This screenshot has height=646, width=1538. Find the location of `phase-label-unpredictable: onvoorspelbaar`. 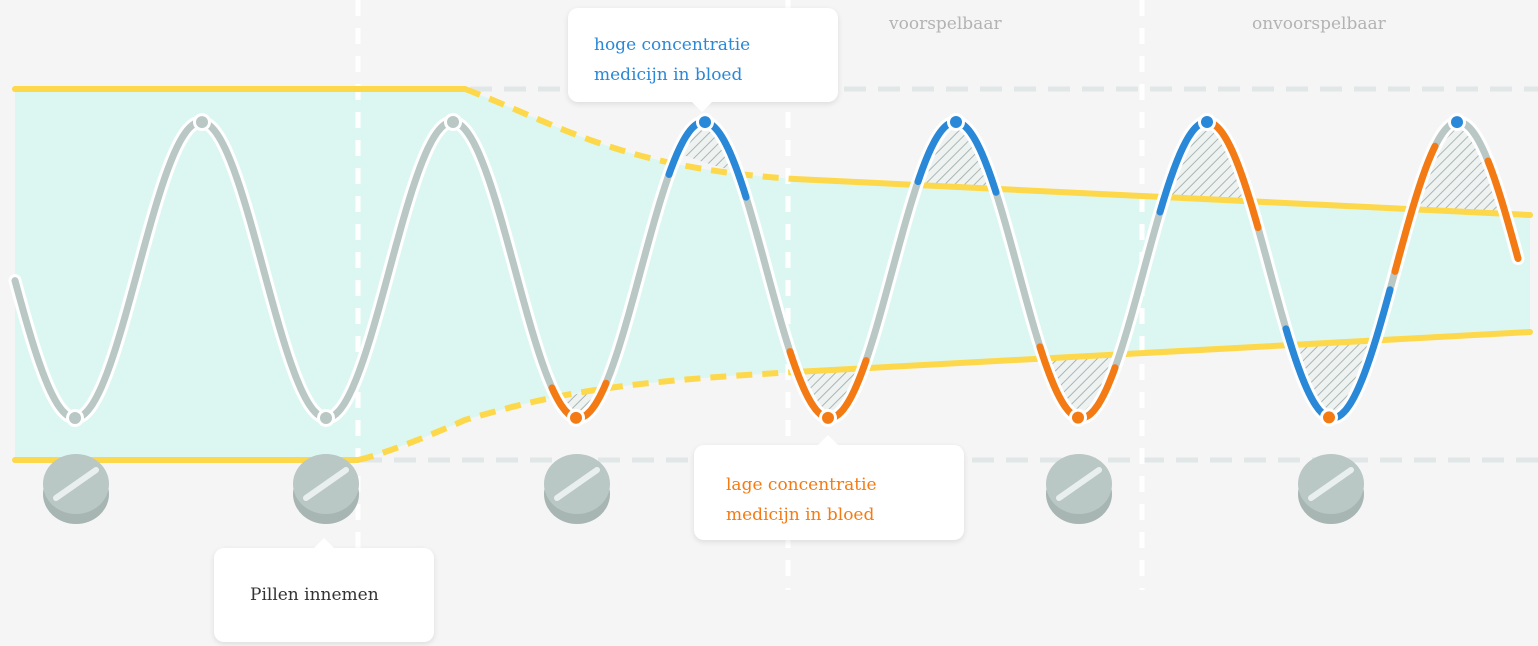

phase-label-unpredictable: onvoorspelbaar is located at coordinates (1319, 24).